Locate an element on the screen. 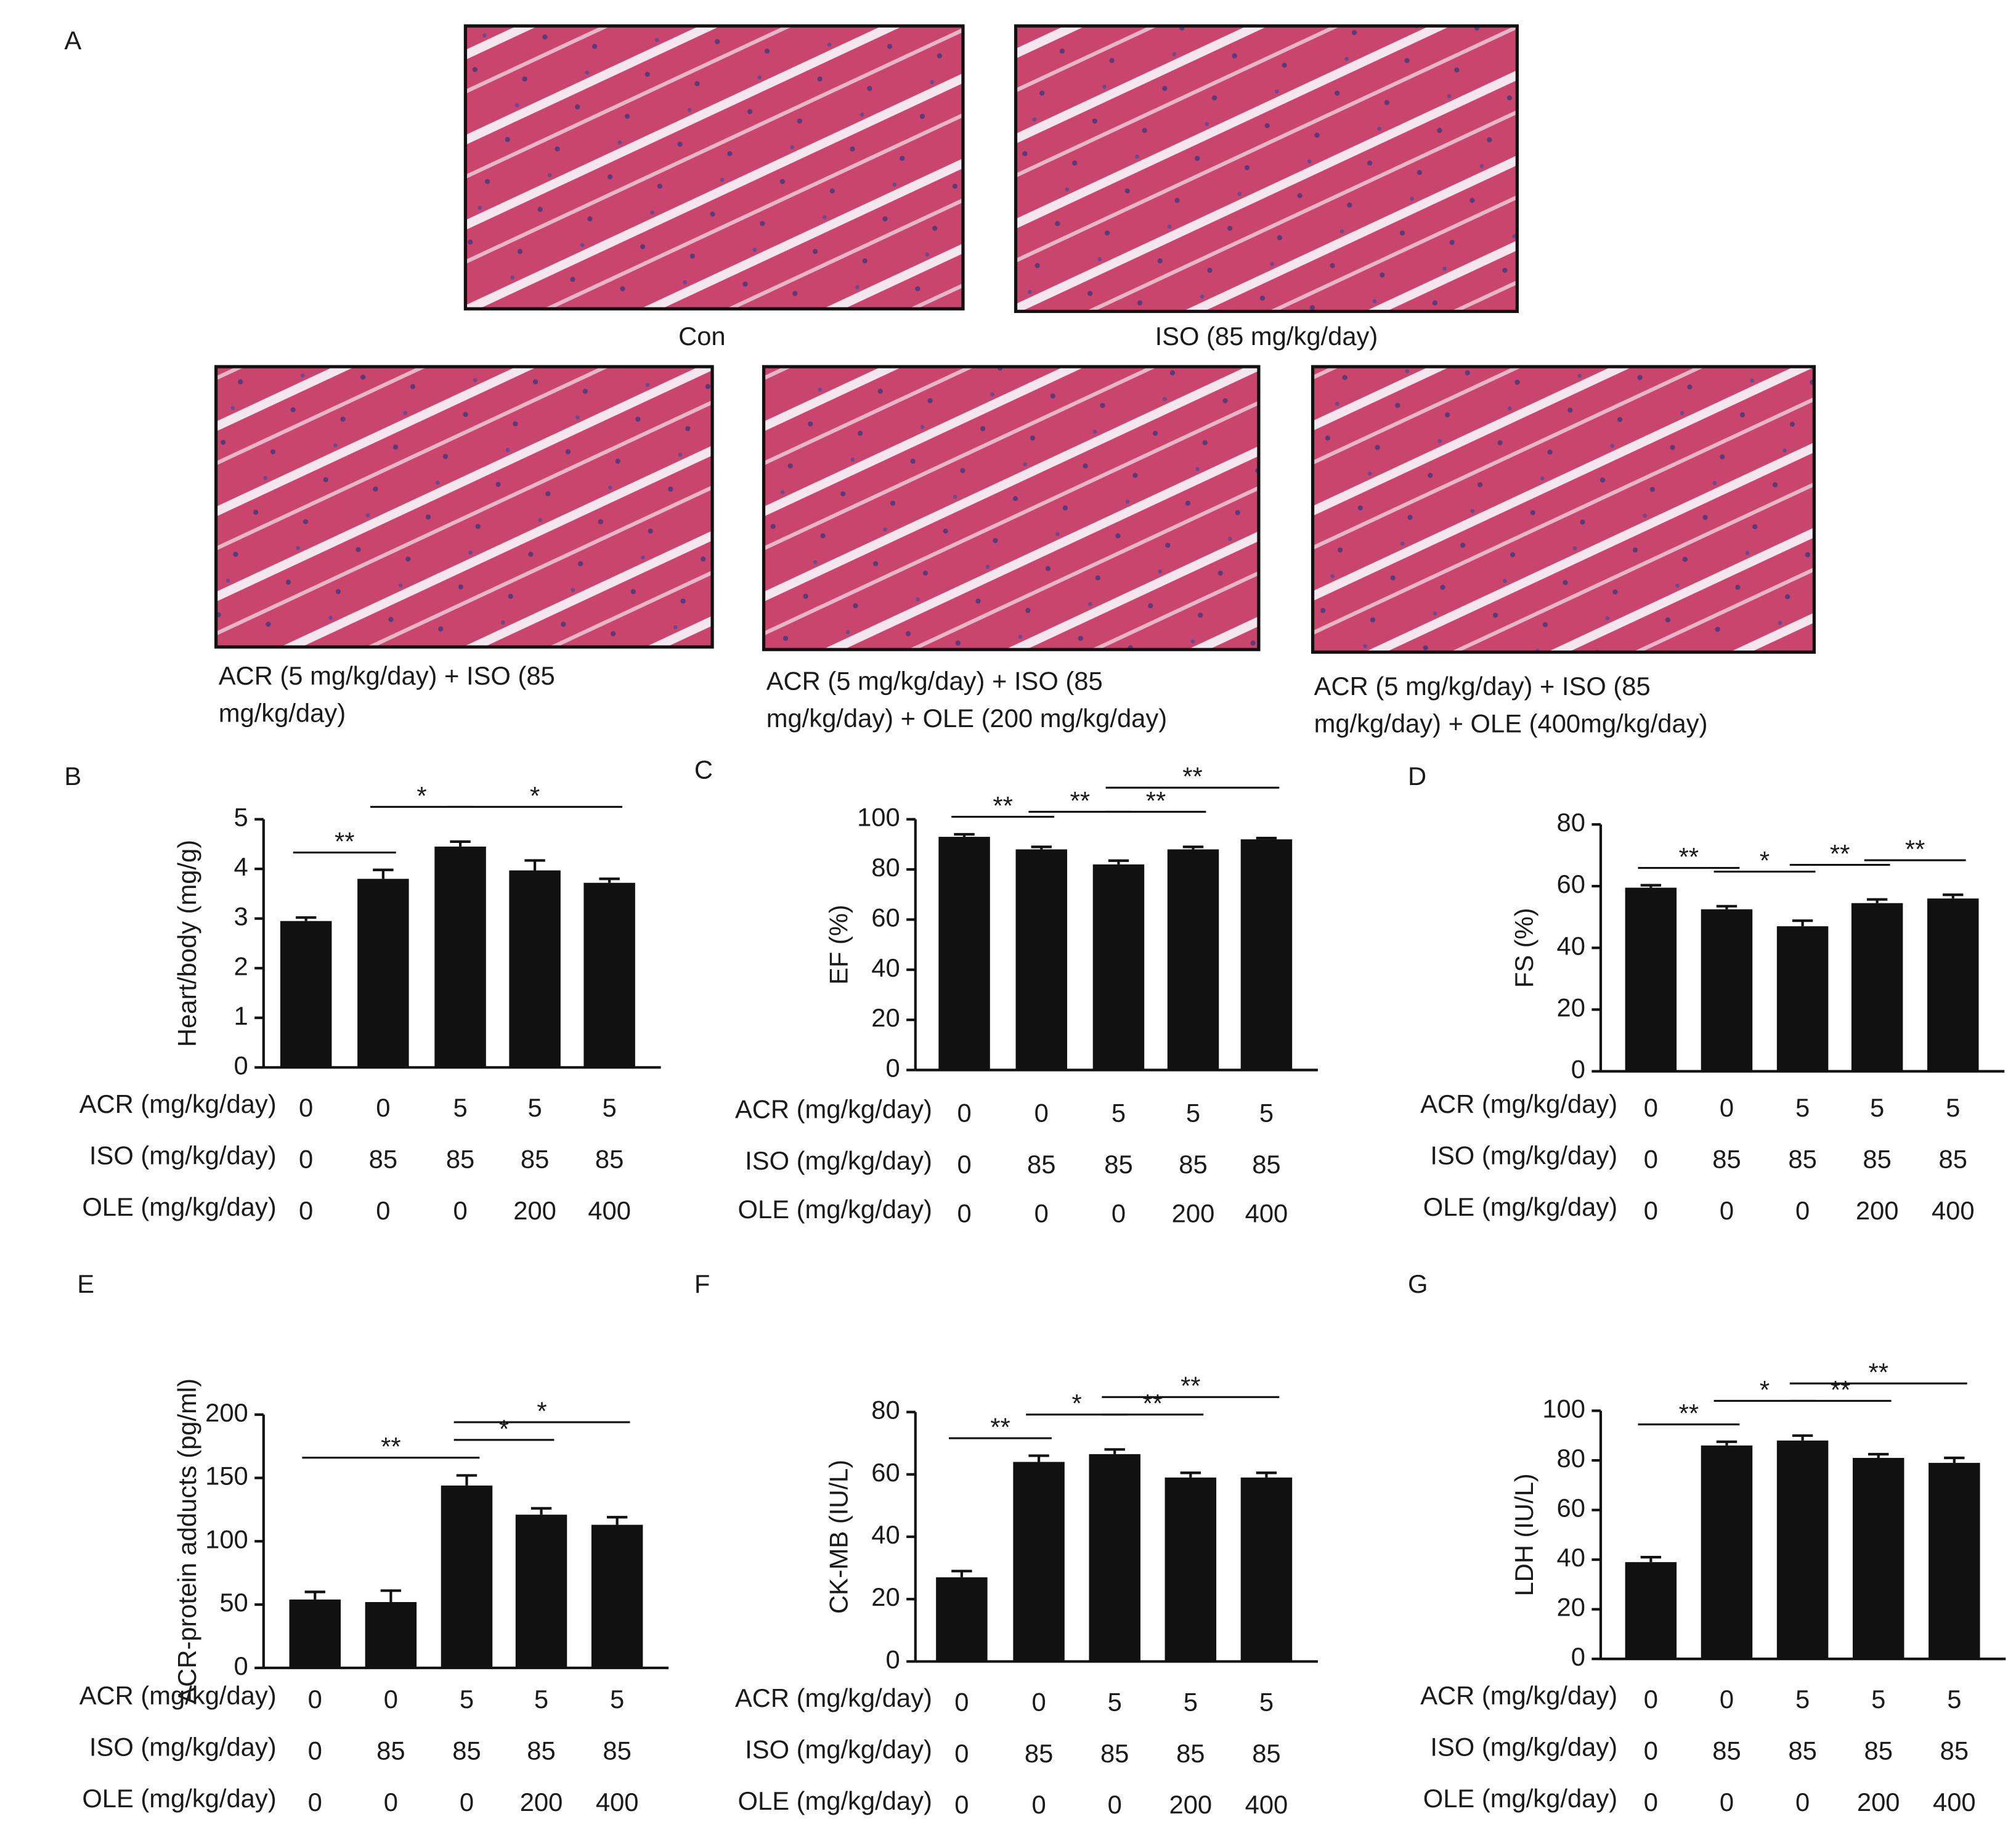 This screenshot has height=1843, width=2016. panel-label: D is located at coordinates (1417, 776).